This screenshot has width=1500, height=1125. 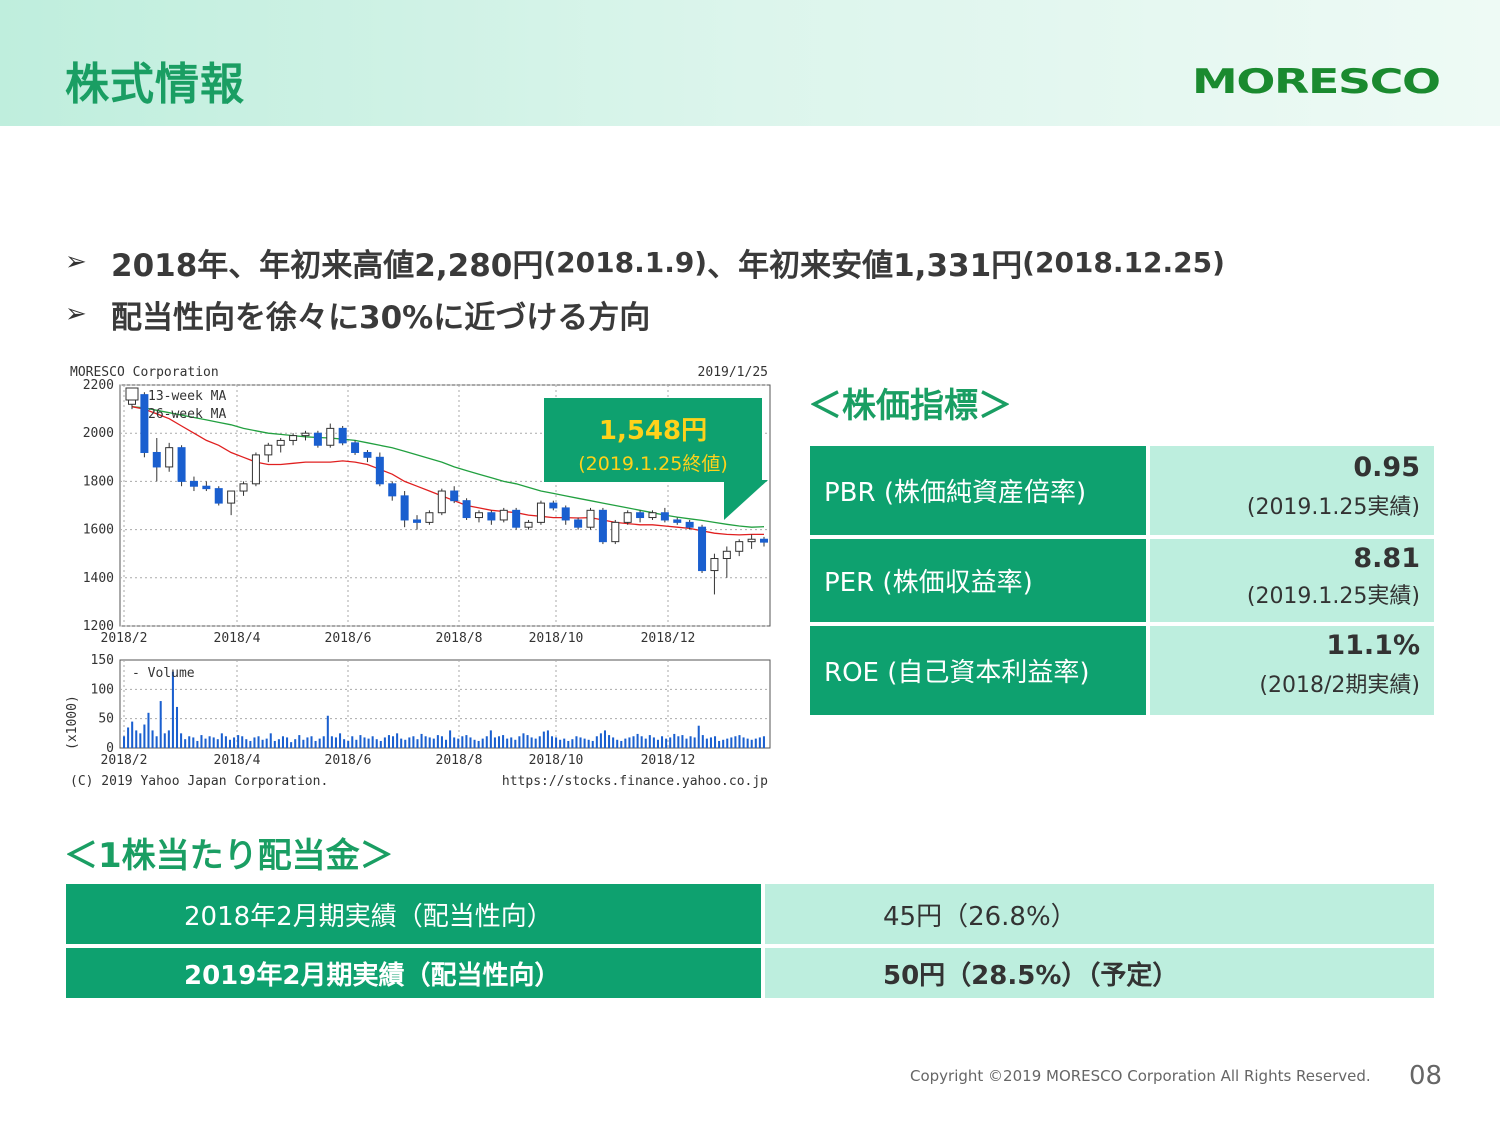 I want to click on dividend-row-2019: 2019年2月期実績（配当性向） 50円（28.5%）（予定）, so click(x=750, y=973).